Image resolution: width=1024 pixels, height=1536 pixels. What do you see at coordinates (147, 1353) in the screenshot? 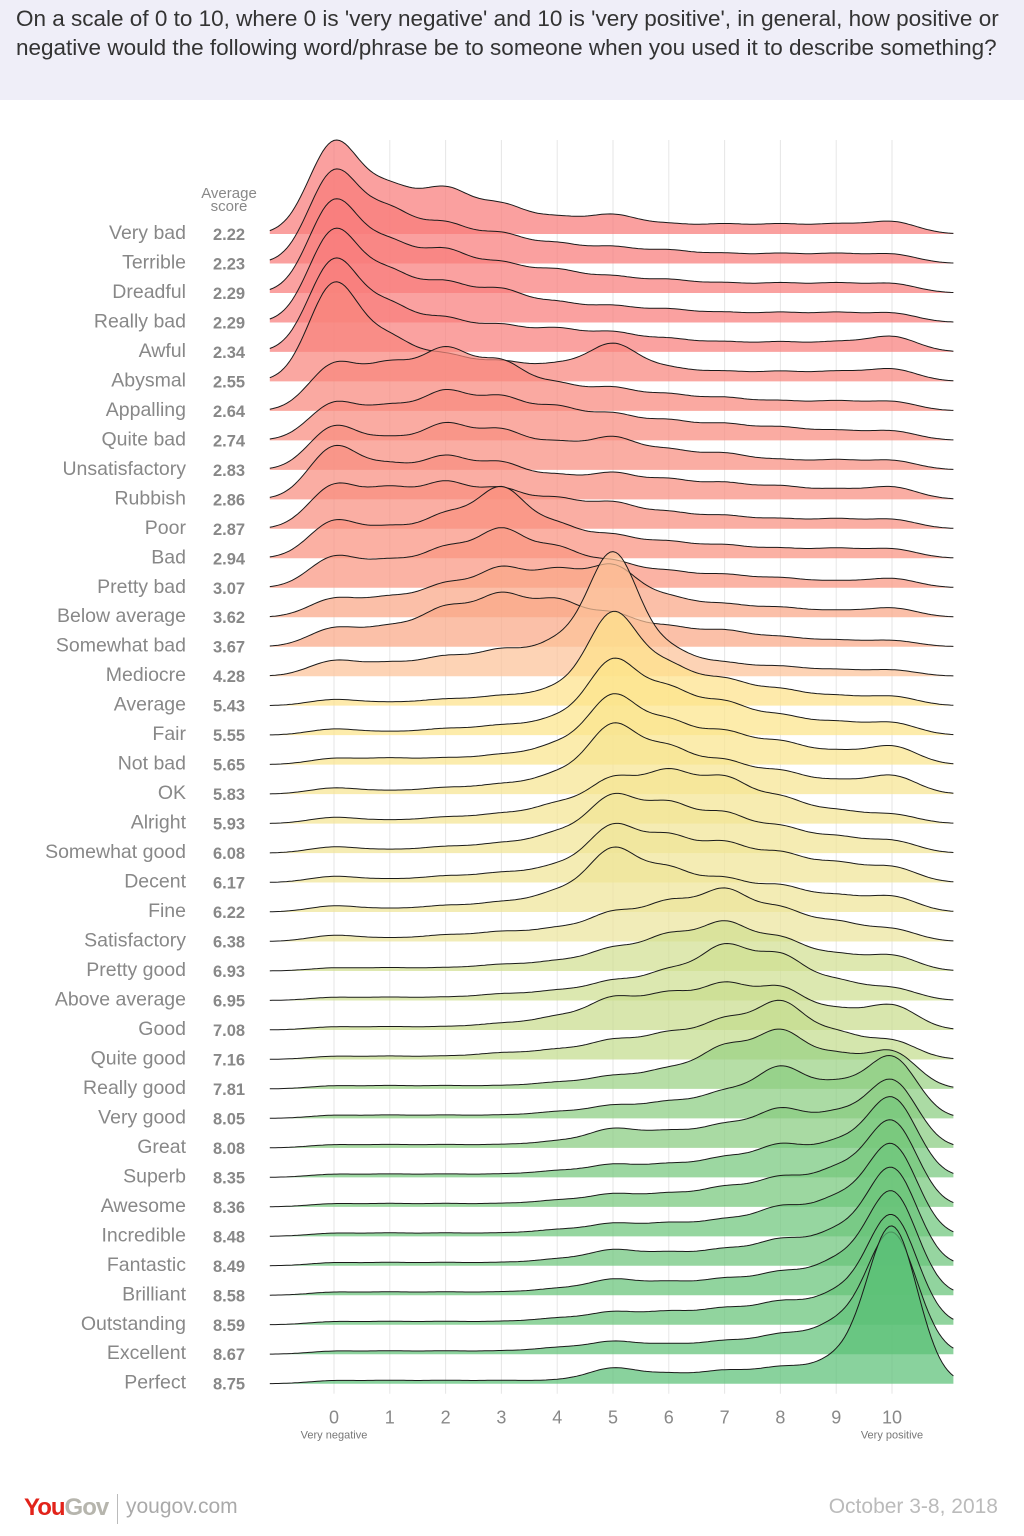
I see `row-label: Excellent` at bounding box center [147, 1353].